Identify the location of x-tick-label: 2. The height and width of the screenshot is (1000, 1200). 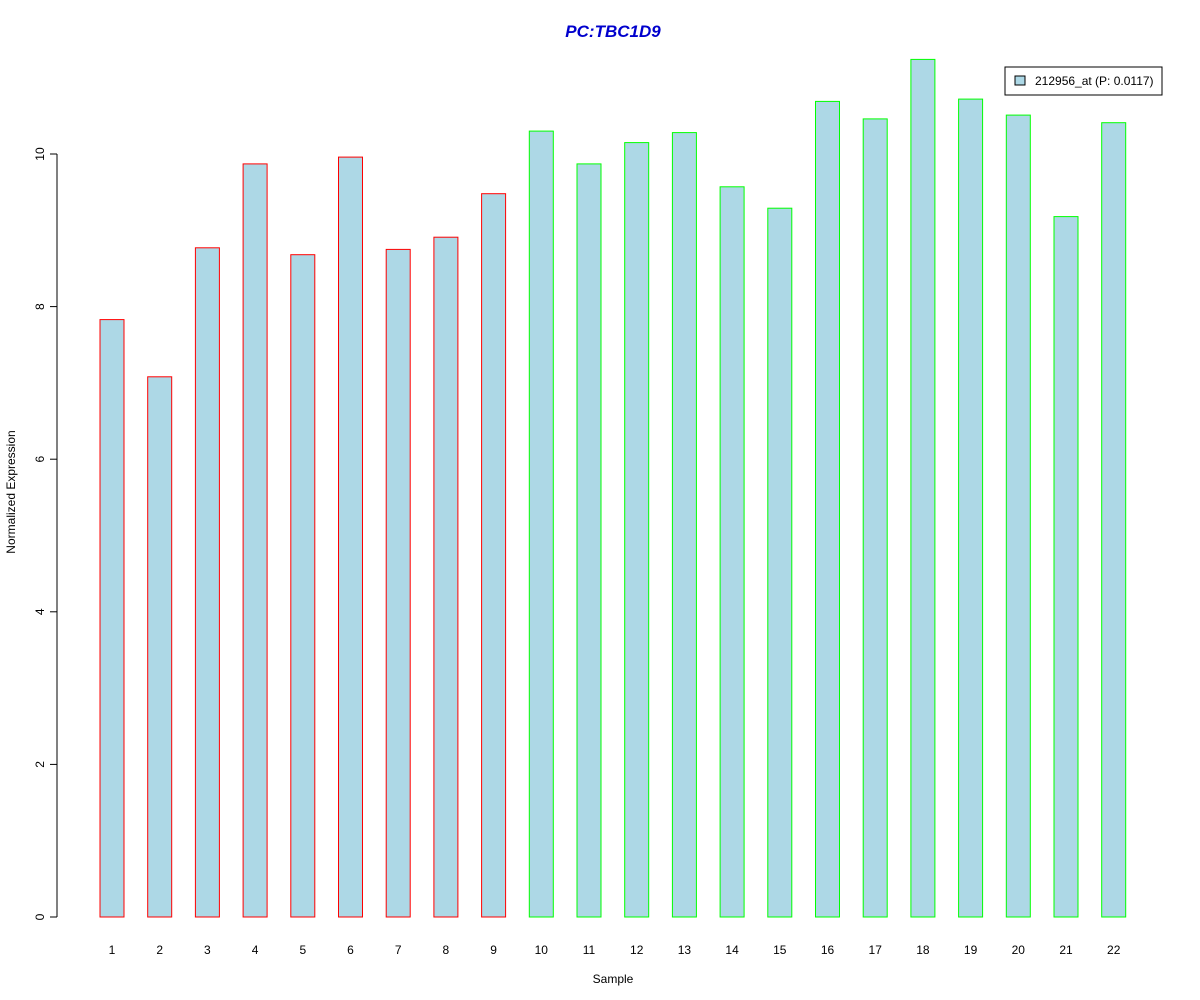
(159, 950).